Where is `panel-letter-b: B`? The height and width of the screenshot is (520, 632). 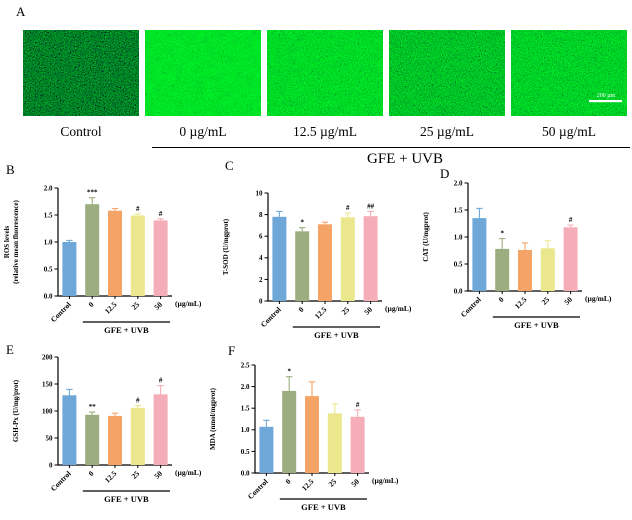
panel-letter-b: B is located at coordinates (10, 169).